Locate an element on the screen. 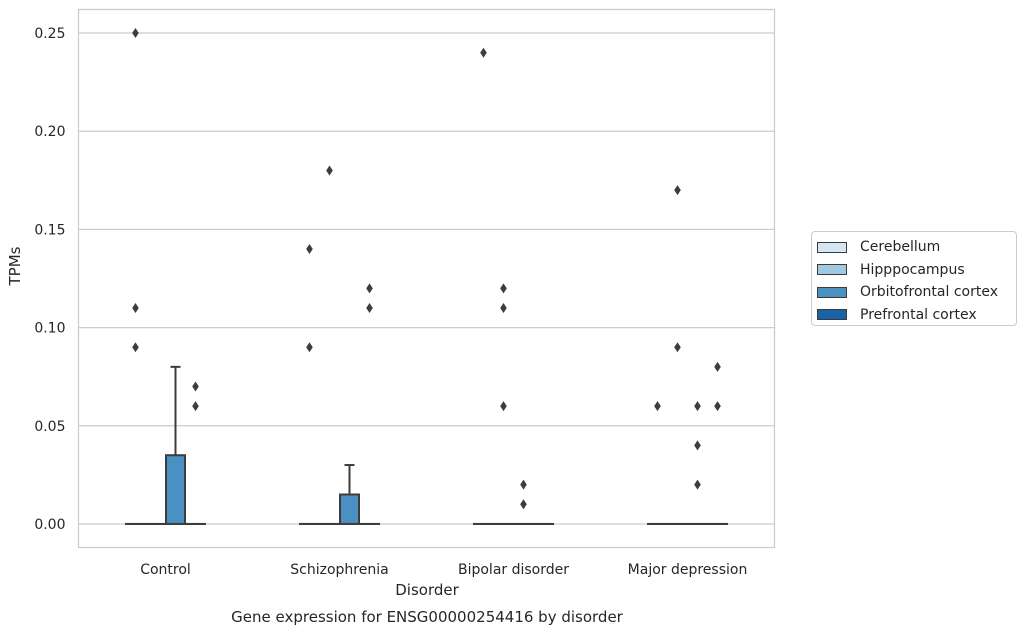 The width and height of the screenshot is (1028, 634). legend-item-hippocampus: Hipppocampus is located at coordinates (916, 270).